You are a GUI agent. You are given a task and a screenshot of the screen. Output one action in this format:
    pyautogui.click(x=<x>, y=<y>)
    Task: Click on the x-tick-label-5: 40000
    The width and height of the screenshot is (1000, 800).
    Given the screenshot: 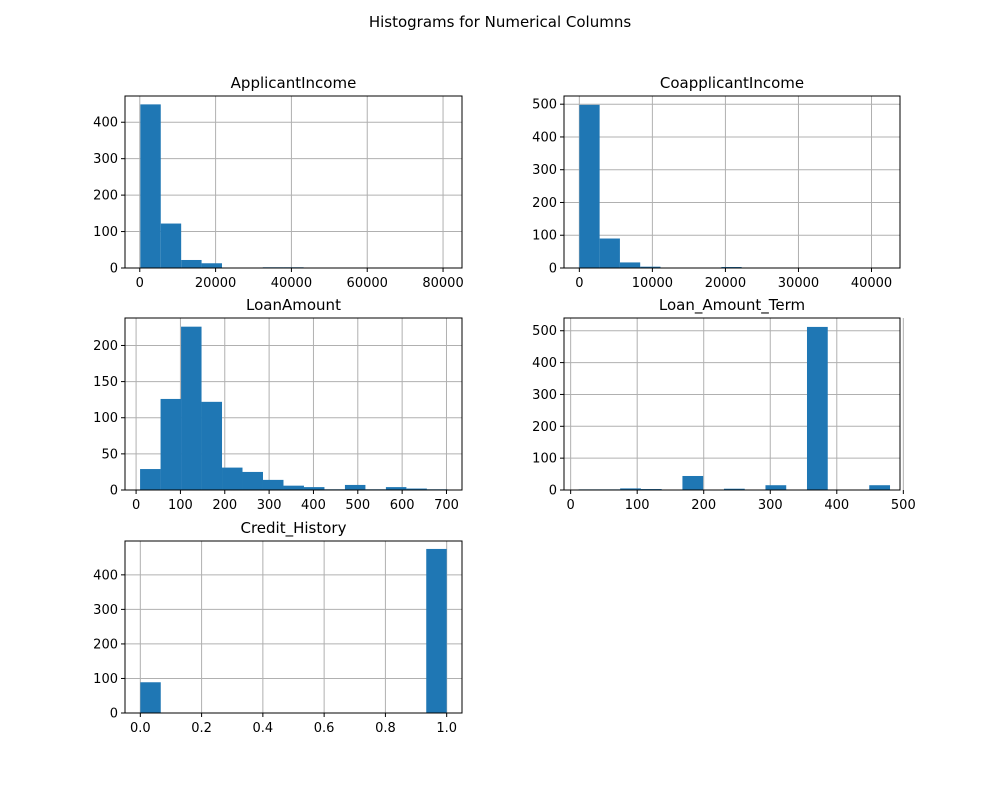 What is the action you would take?
    pyautogui.click(x=871, y=283)
    